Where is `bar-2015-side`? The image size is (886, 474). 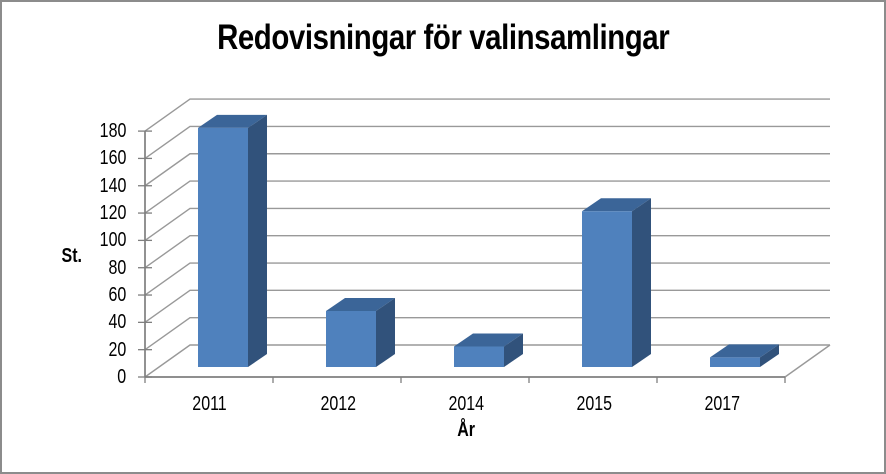 bar-2015-side is located at coordinates (641, 282).